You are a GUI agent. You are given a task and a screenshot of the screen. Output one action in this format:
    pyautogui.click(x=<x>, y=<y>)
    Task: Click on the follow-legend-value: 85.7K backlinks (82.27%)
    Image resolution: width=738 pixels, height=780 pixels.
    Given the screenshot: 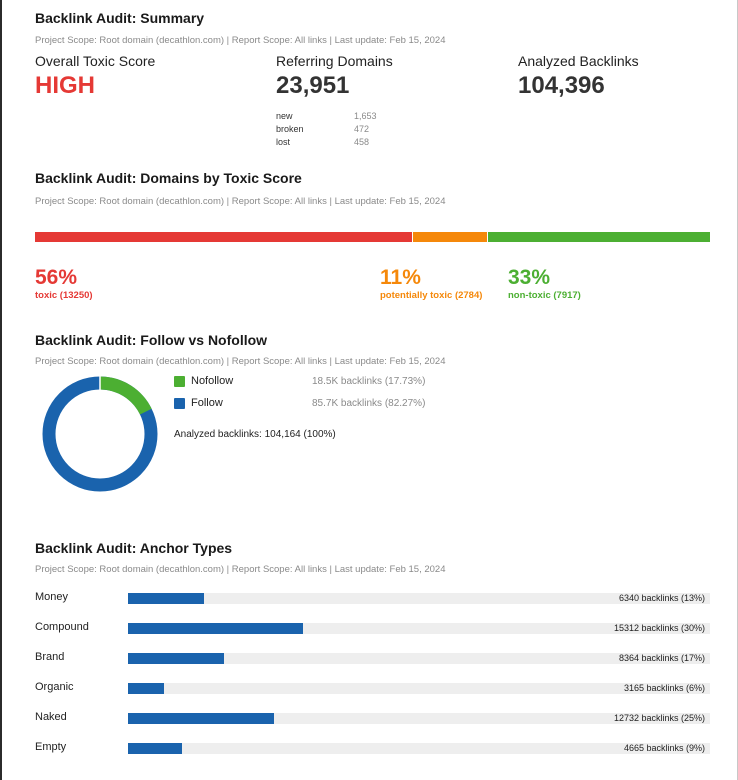 What is the action you would take?
    pyautogui.click(x=369, y=403)
    